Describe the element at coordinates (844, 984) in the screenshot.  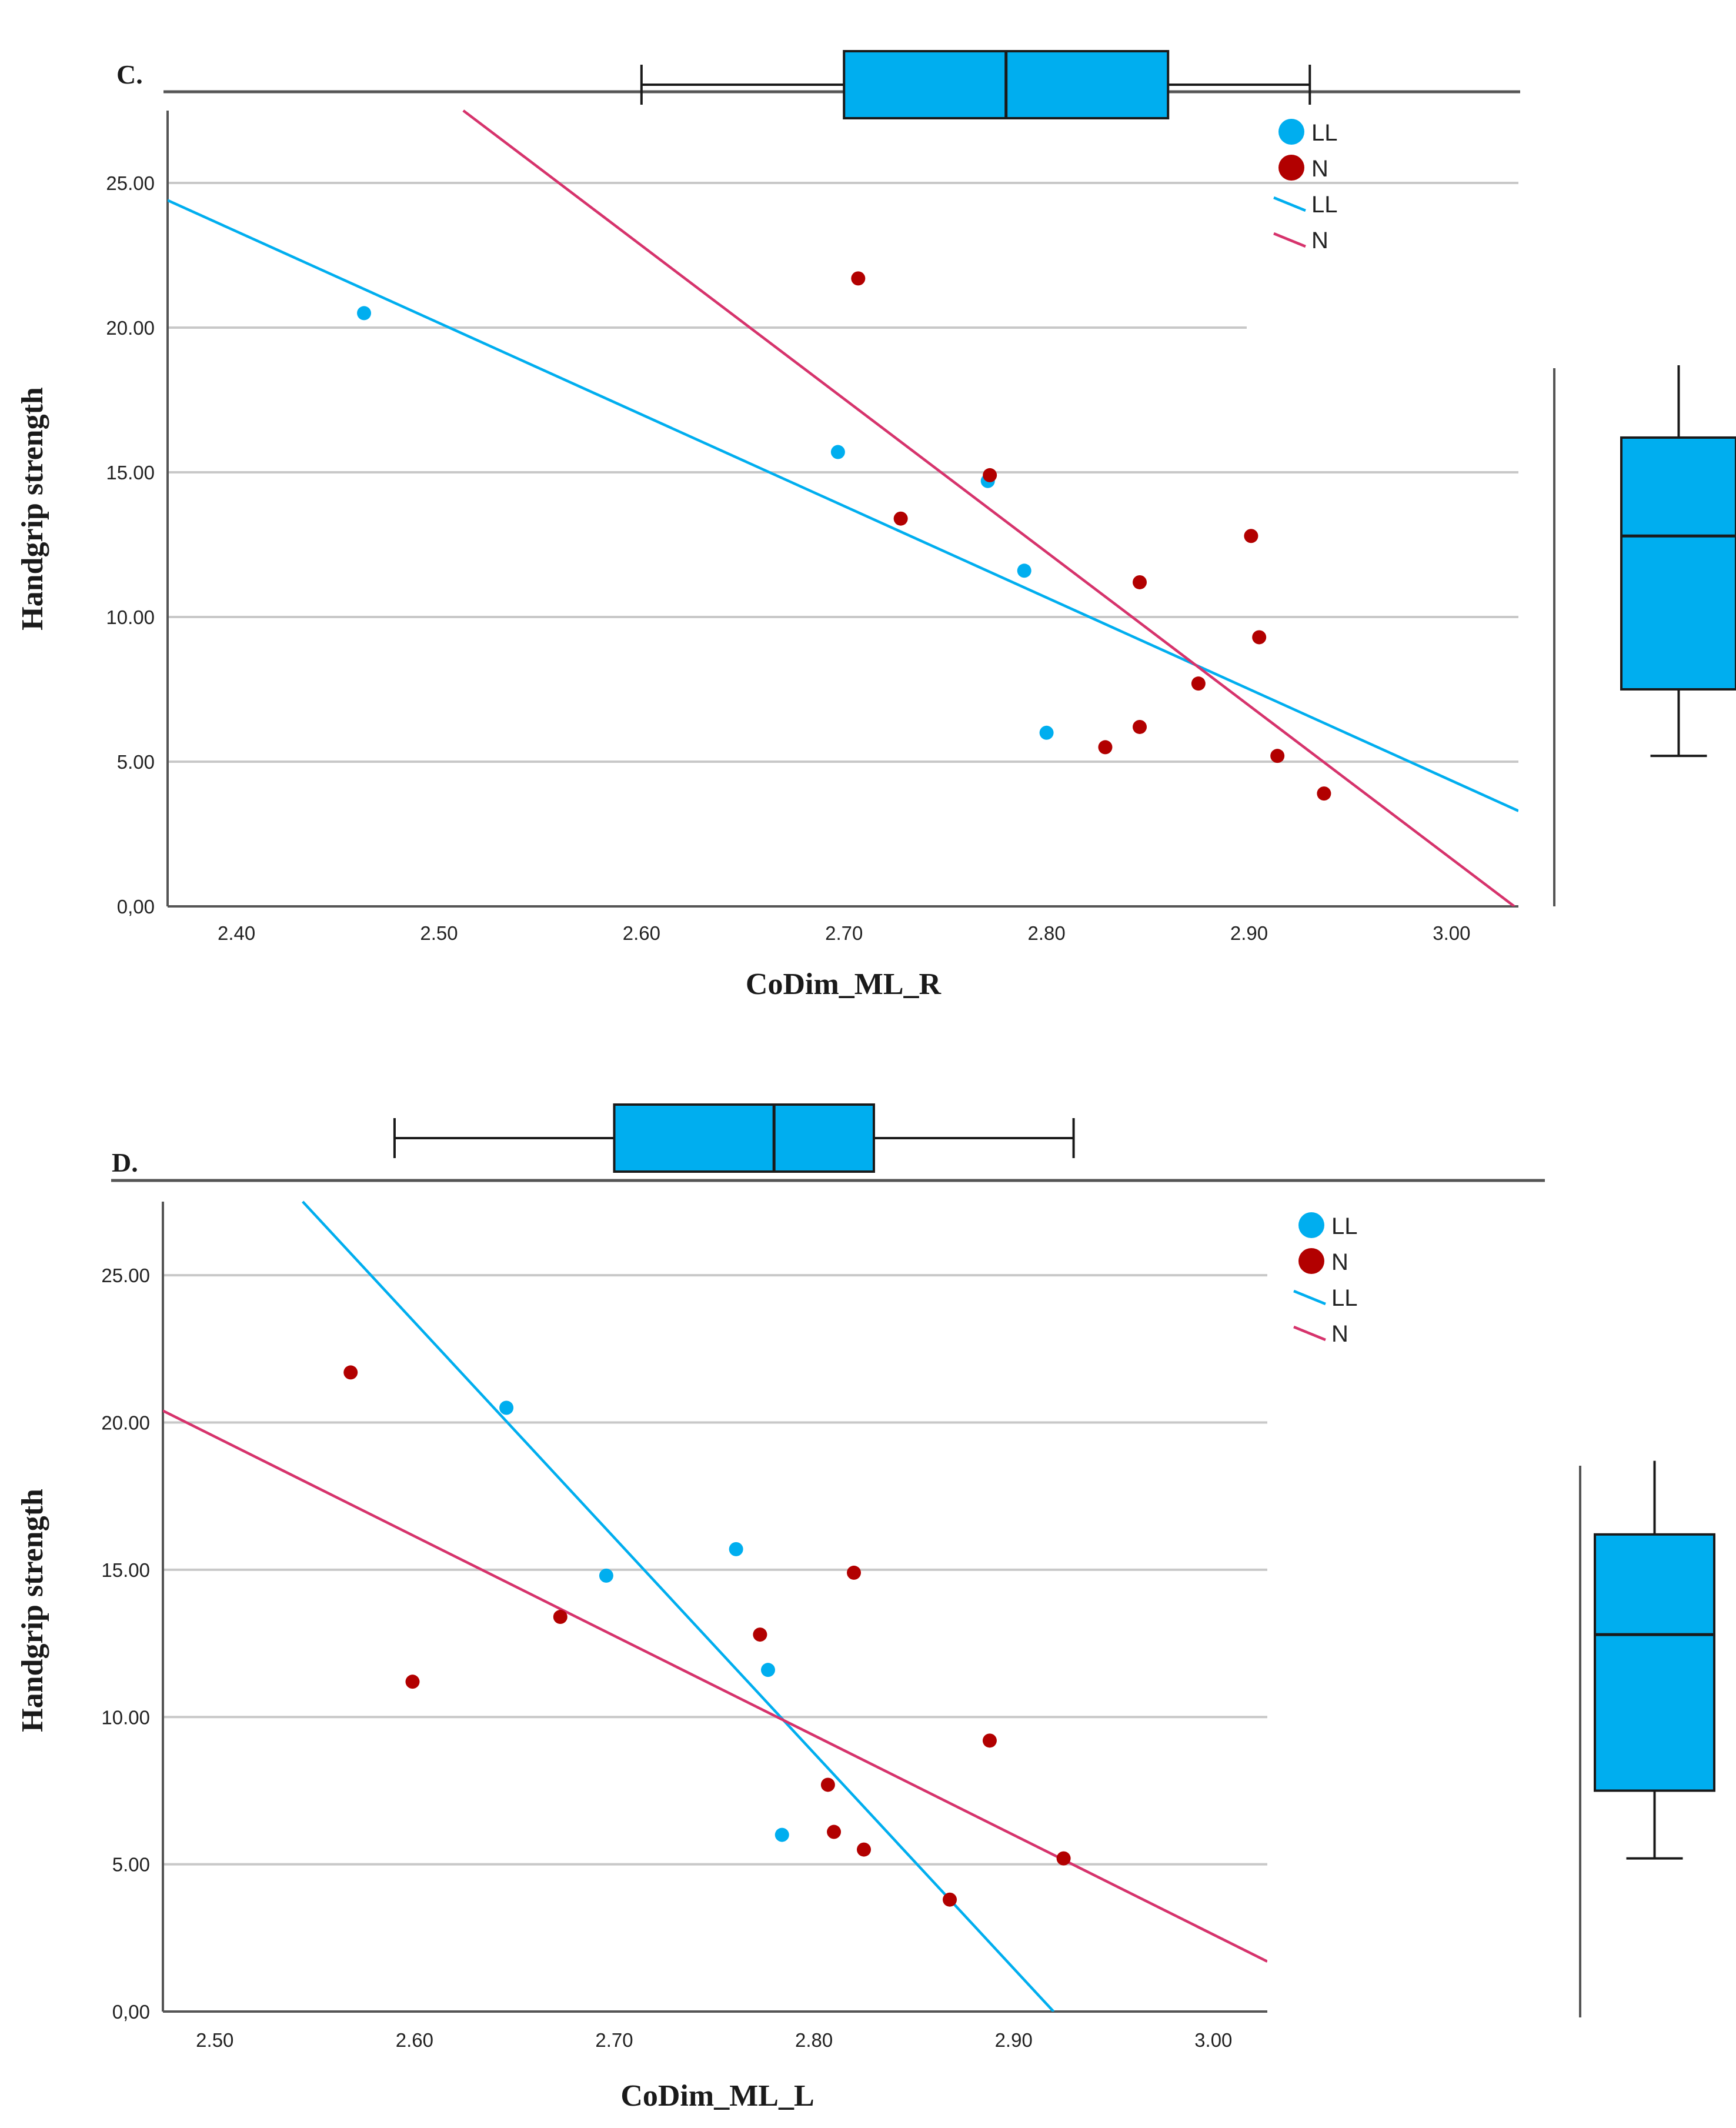
I see `x-axis-title: CoDim_ML_R` at that location.